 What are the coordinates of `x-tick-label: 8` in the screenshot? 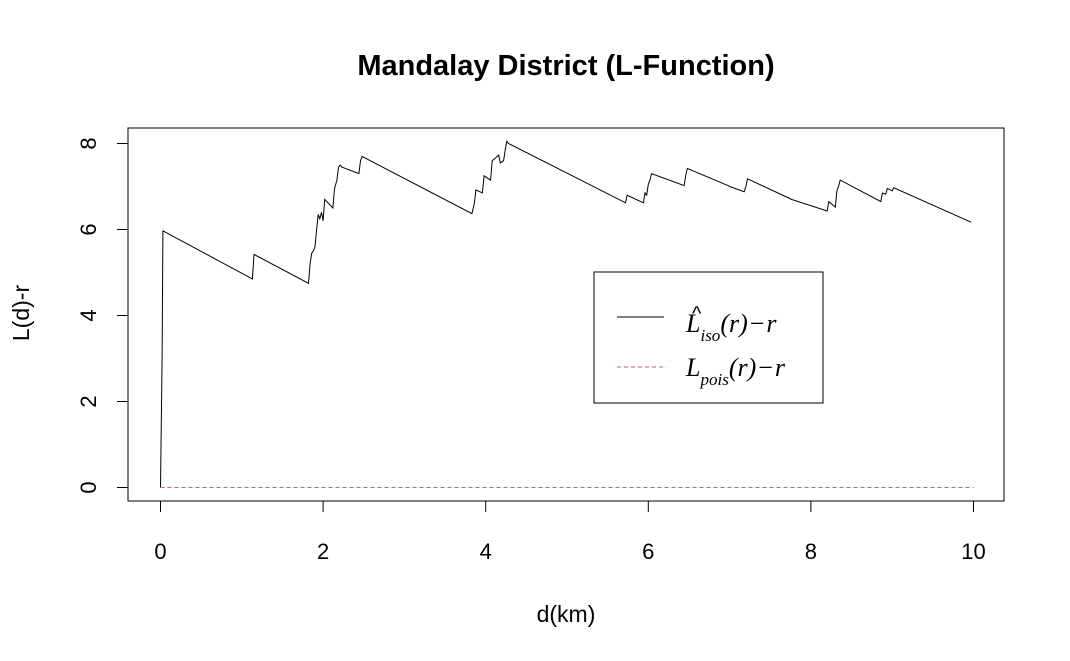 It's located at (811, 551).